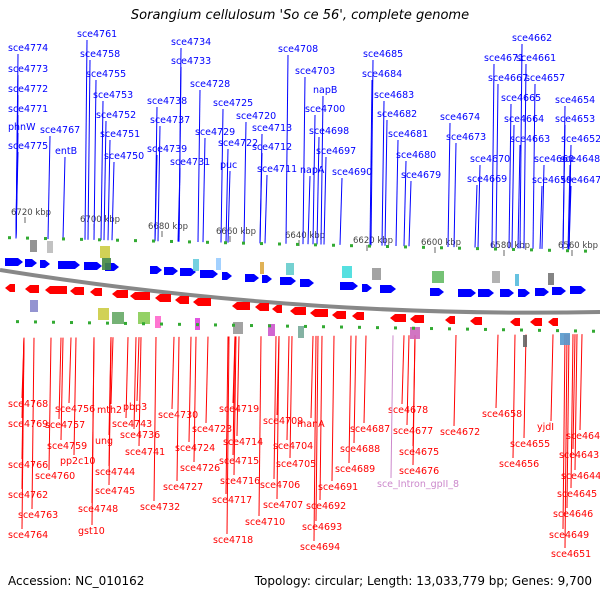  Describe the element at coordinates (183, 487) in the screenshot. I see `reverse-gene-label: sce4727` at that location.